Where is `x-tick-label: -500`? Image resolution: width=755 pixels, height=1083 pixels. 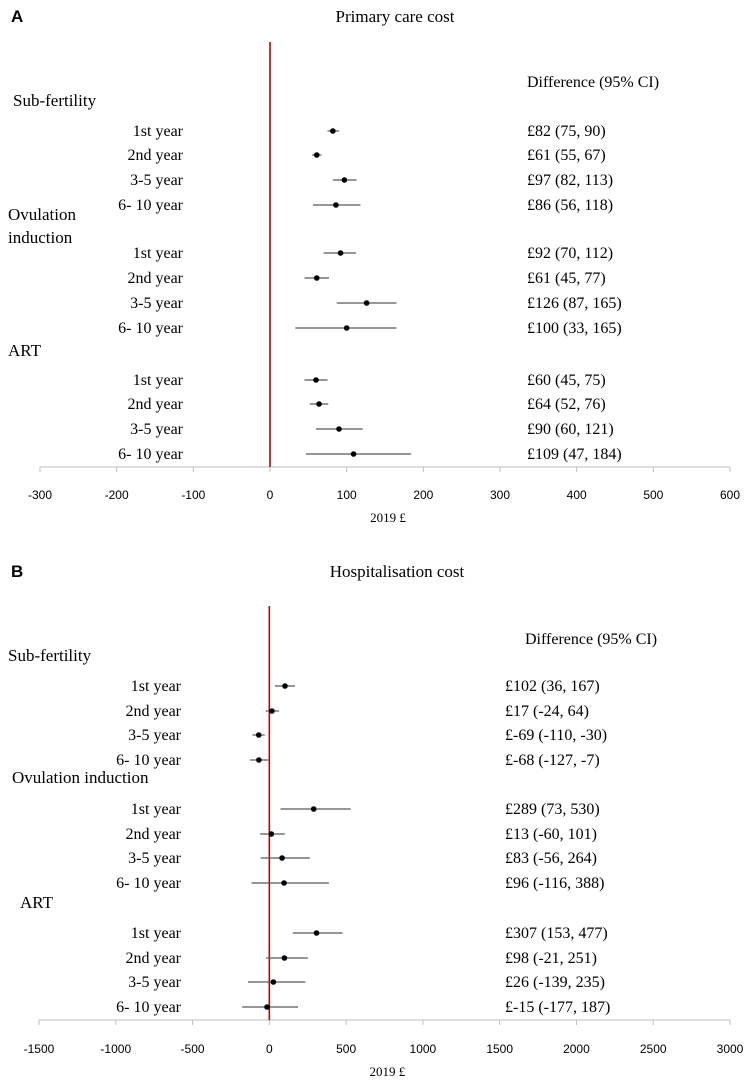
x-tick-label: -500 is located at coordinates (193, 1049).